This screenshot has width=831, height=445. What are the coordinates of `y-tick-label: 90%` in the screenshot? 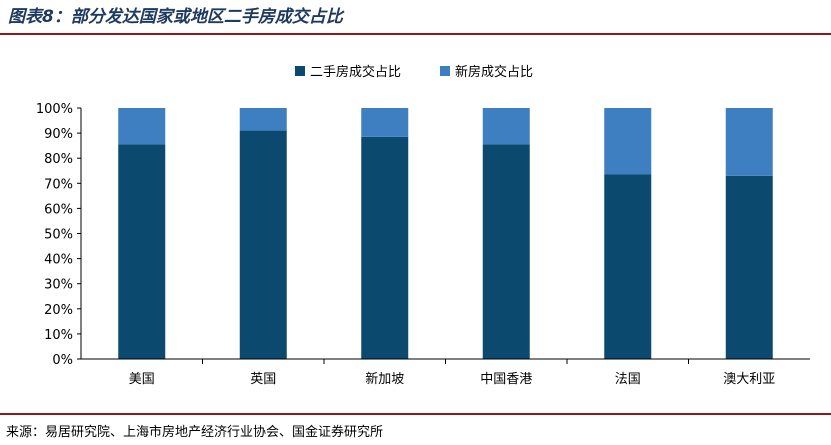 It's located at (58, 134).